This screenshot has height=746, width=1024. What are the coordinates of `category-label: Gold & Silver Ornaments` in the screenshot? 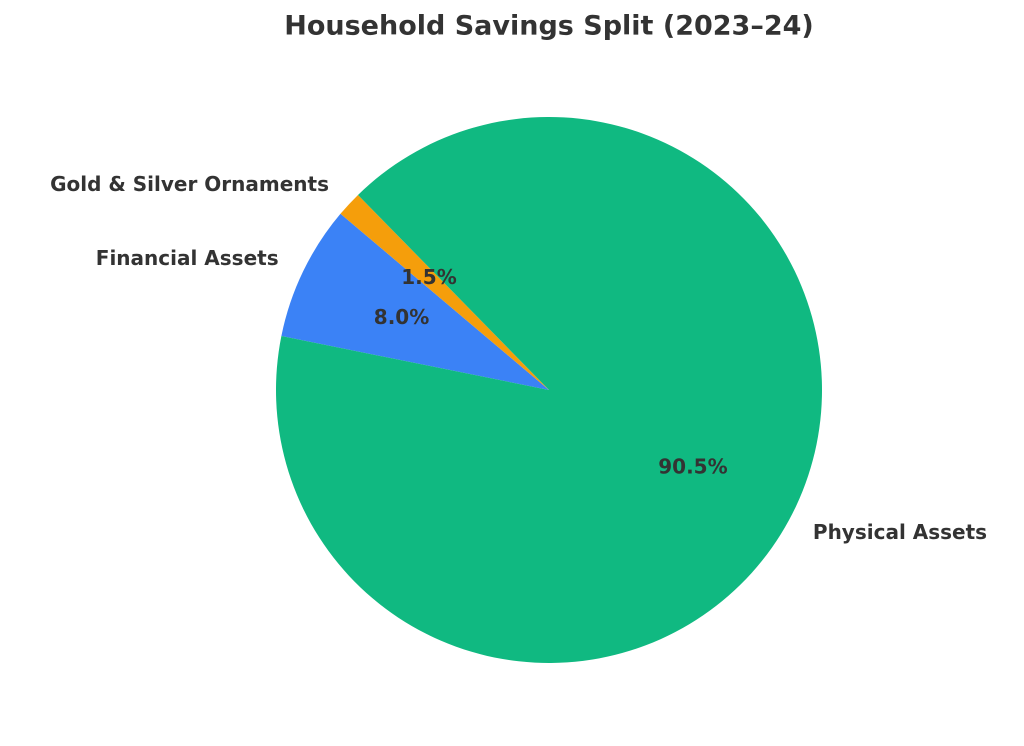 It's located at (189, 184).